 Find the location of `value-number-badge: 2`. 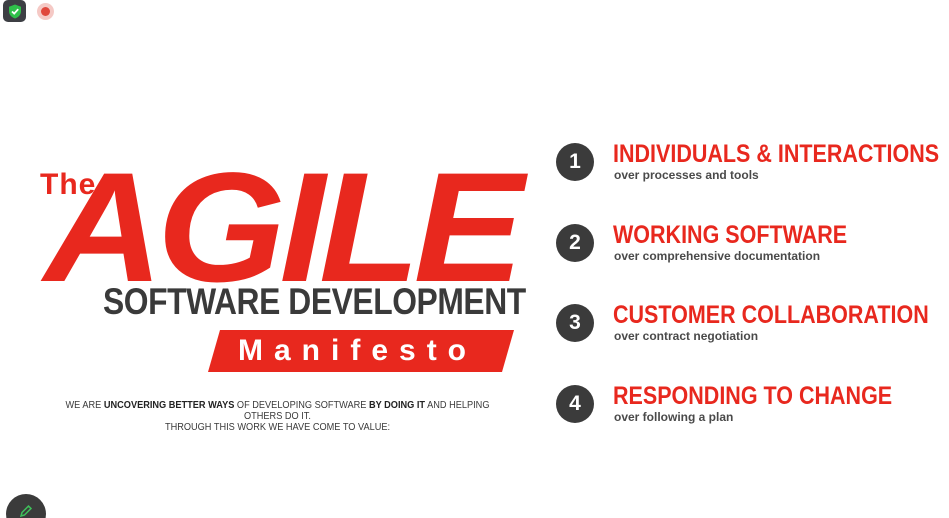

value-number-badge: 2 is located at coordinates (575, 243).